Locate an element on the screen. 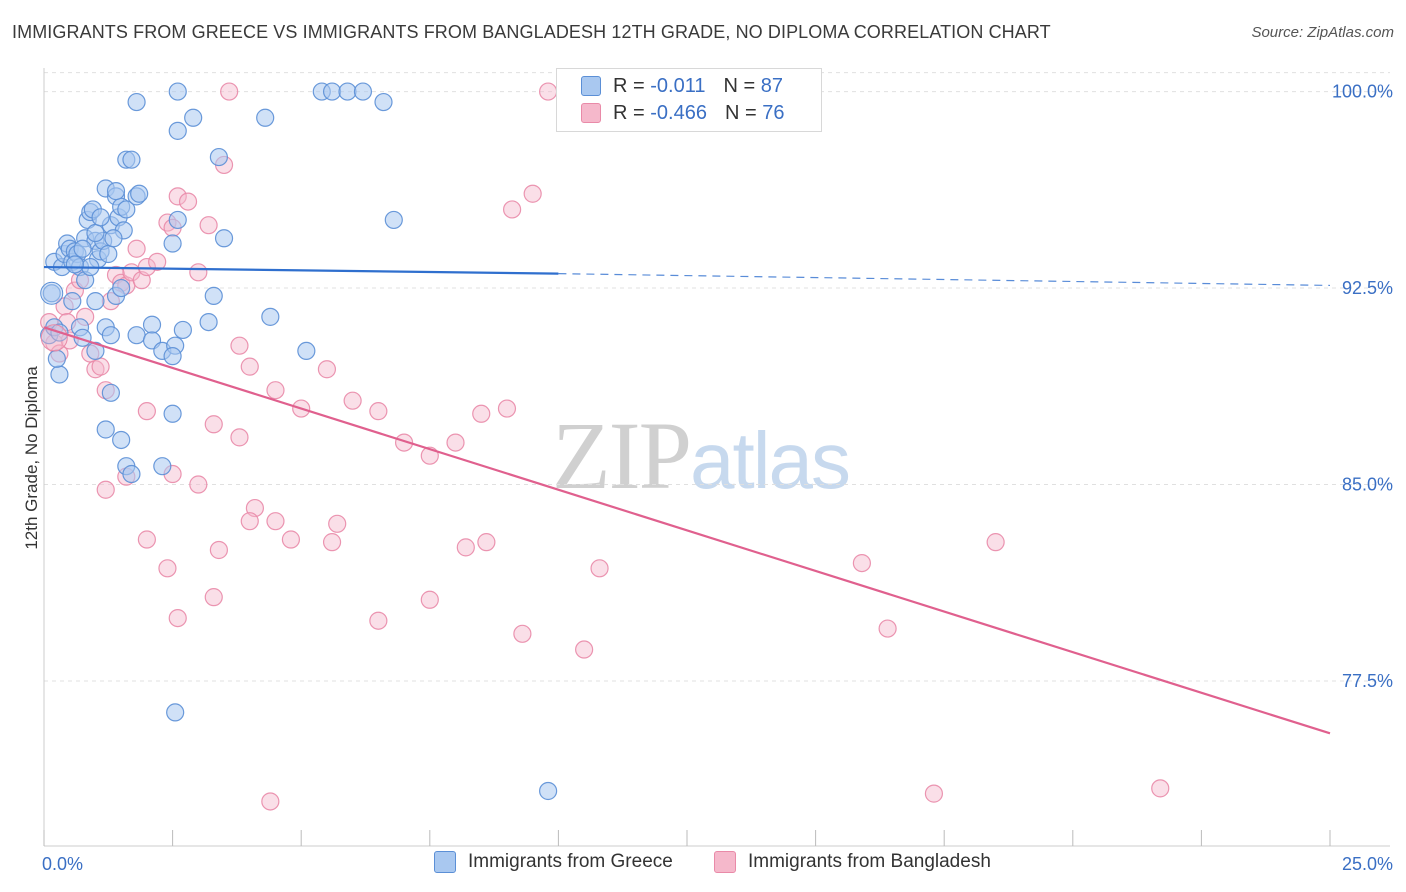 The image size is (1406, 892). legend-swatch-greece is located at coordinates (591, 86).